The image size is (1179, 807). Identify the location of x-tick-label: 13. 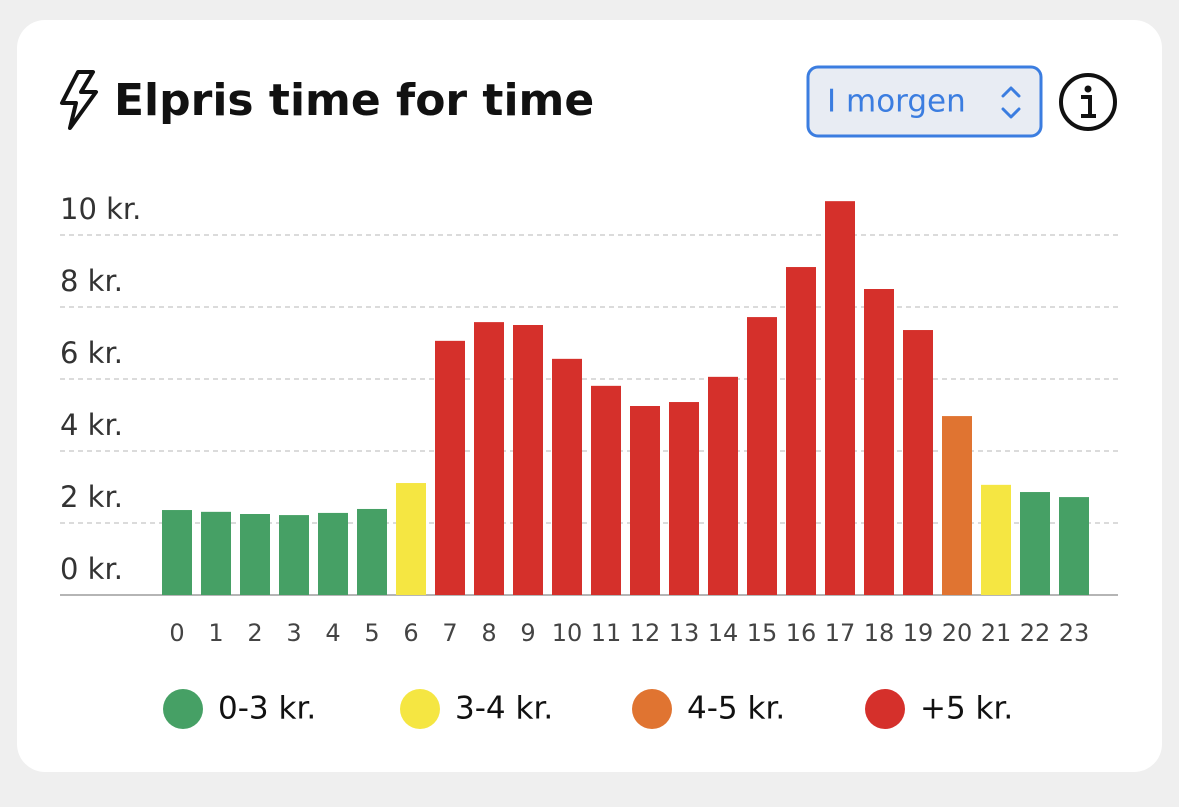
(684, 633).